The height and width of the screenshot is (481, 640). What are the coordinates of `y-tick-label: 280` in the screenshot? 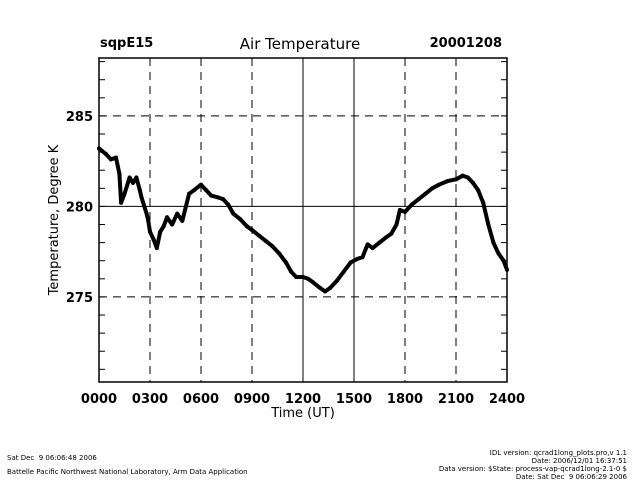 It's located at (79, 207).